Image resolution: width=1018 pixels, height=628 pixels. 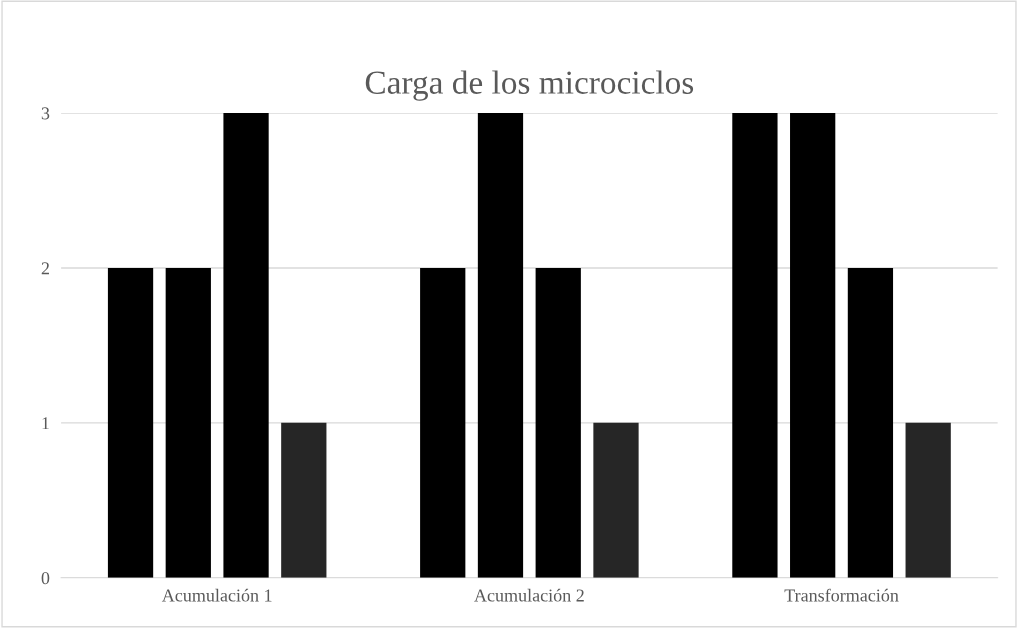 What do you see at coordinates (45, 268) in the screenshot?
I see `y-tick-label: 2` at bounding box center [45, 268].